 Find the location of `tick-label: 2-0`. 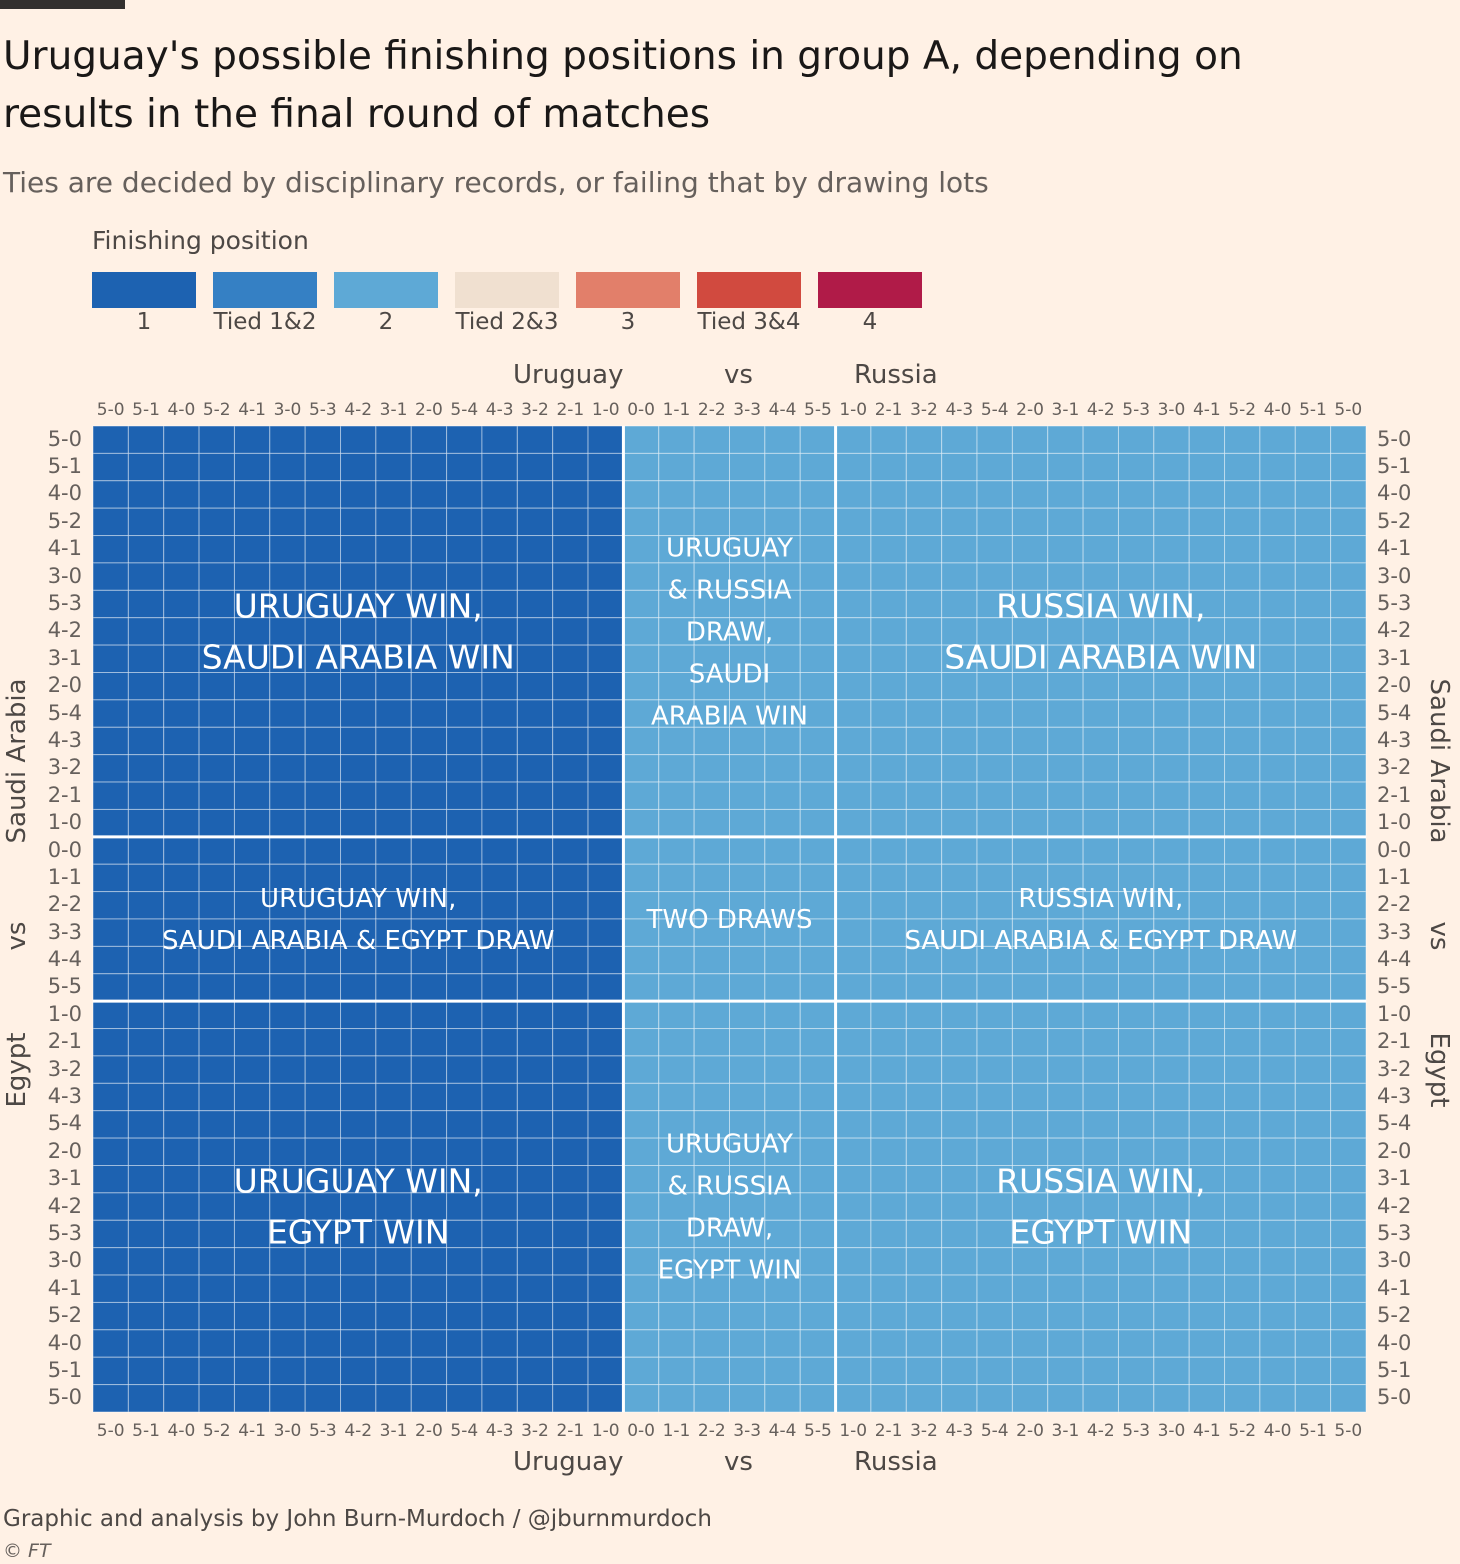

tick-label: 2-0 is located at coordinates (64, 685).